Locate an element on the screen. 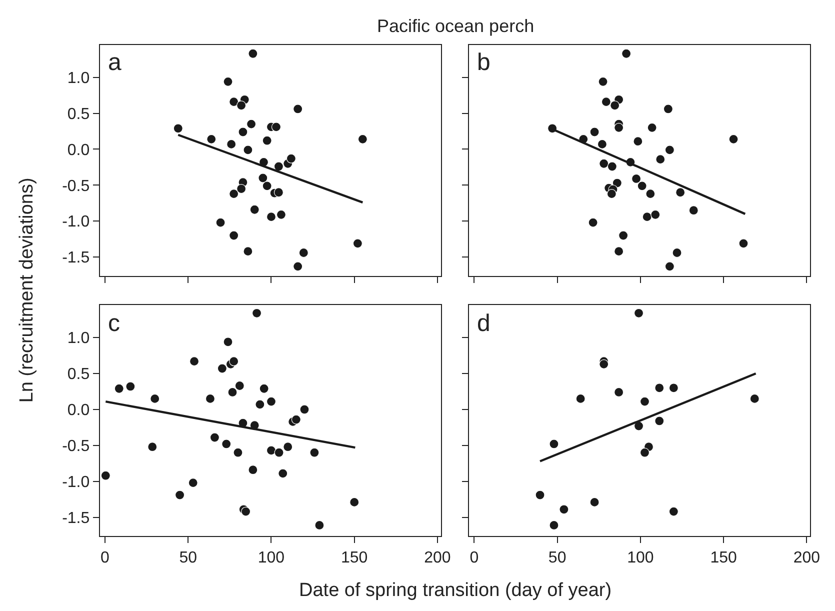 The image size is (835, 611). chart-title: b is located at coordinates (483, 62).